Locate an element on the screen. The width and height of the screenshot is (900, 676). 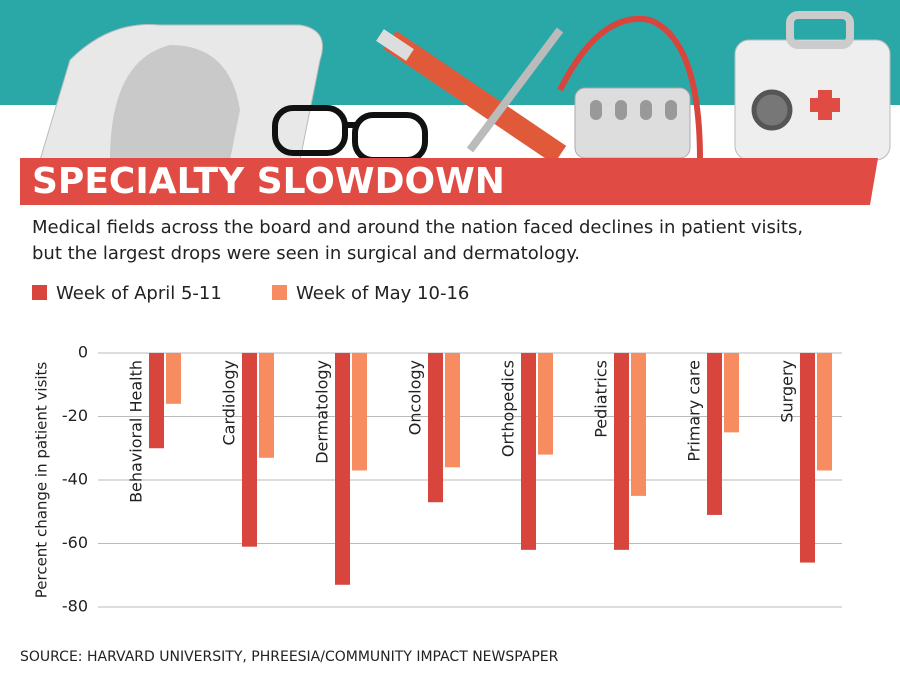
x-tick-label: Oncology is located at coordinates (415, 397).